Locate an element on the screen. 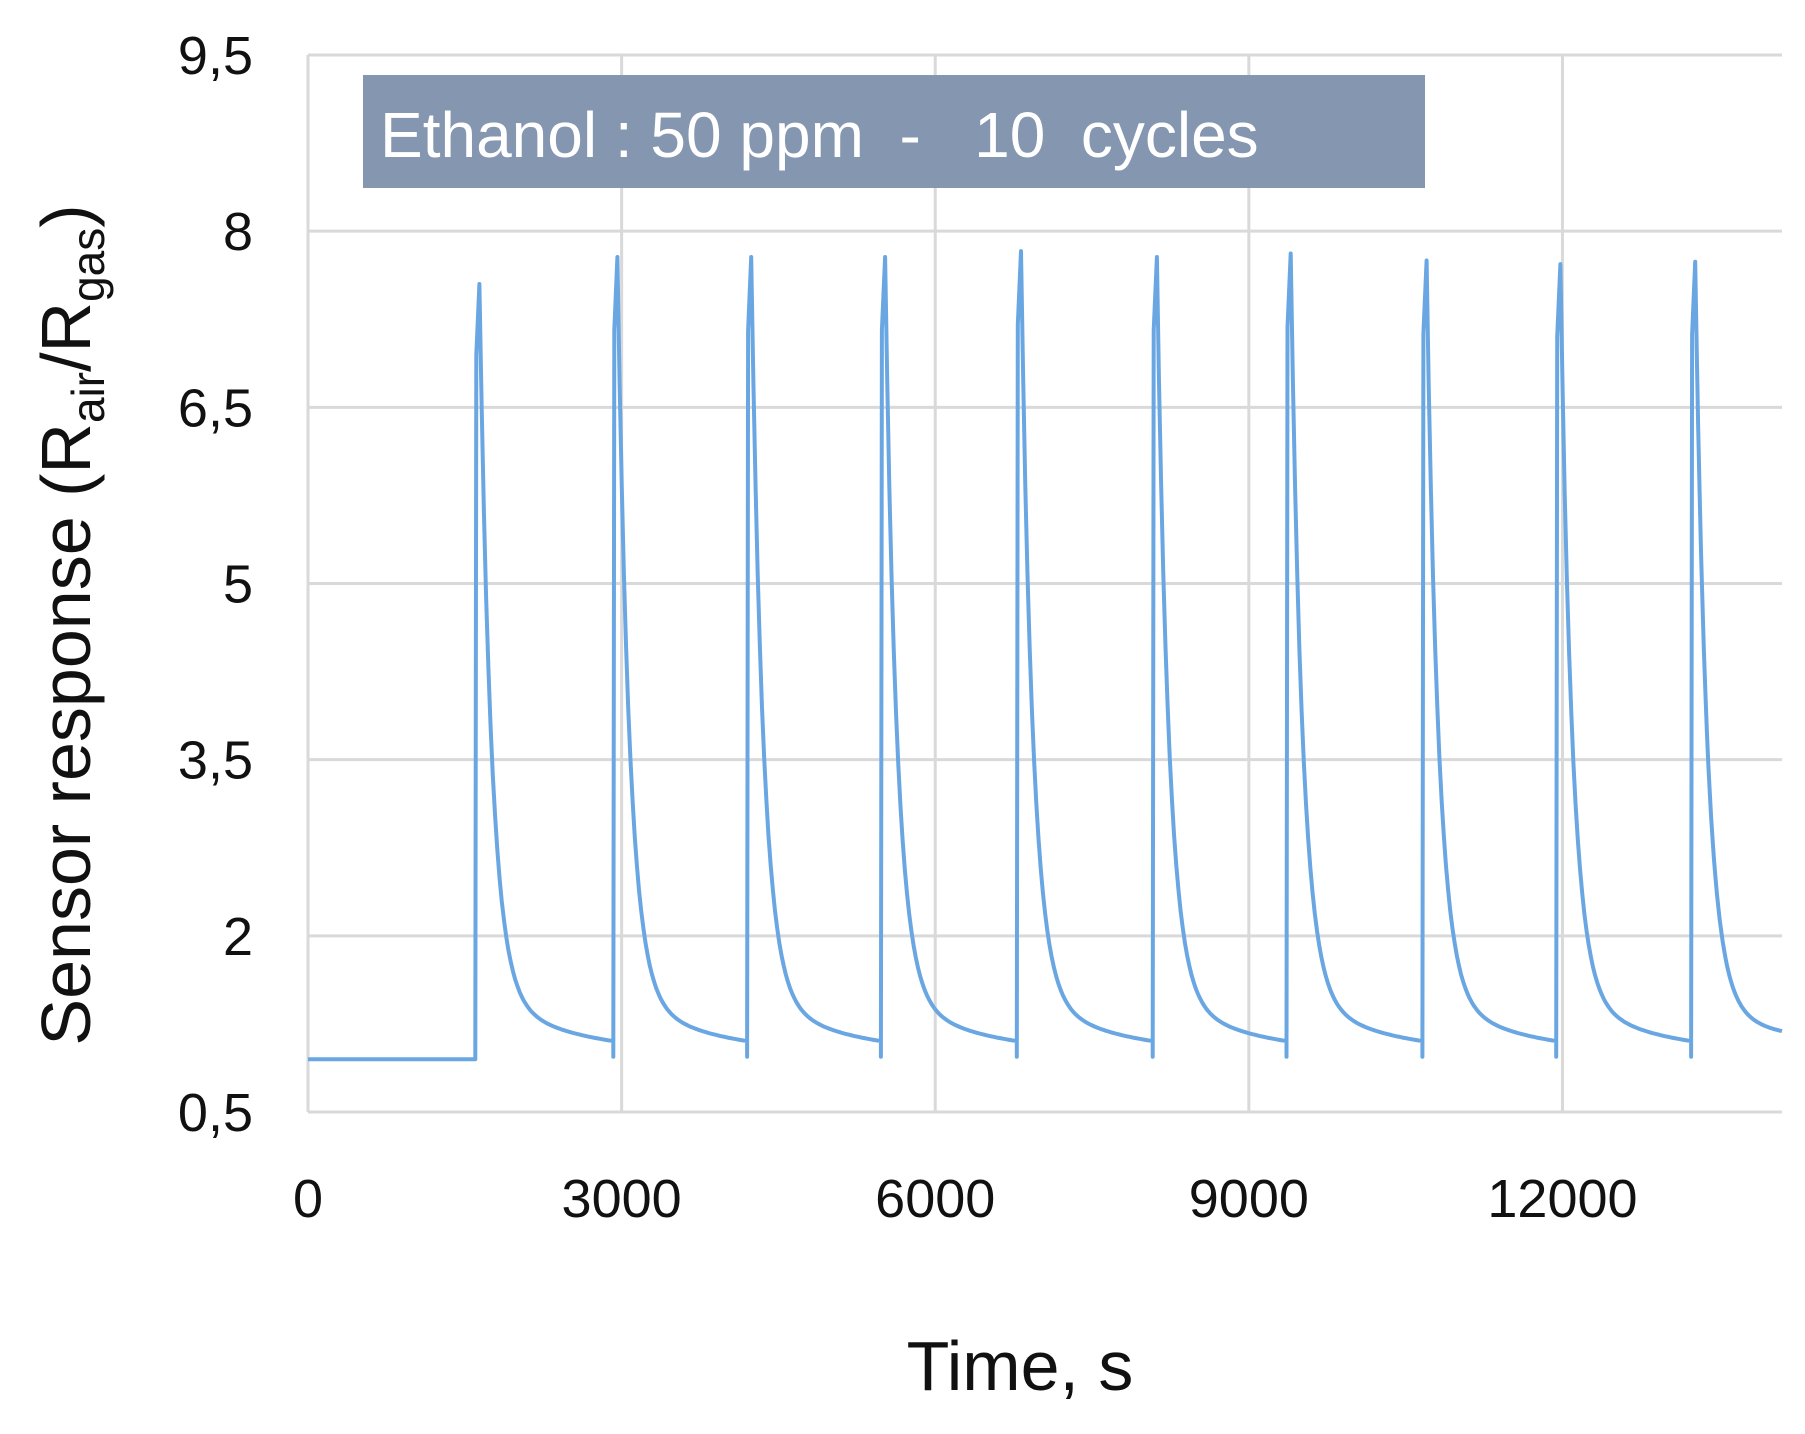 The image size is (1805, 1434). y-tick-label: 6,5 is located at coordinates (215, 408).